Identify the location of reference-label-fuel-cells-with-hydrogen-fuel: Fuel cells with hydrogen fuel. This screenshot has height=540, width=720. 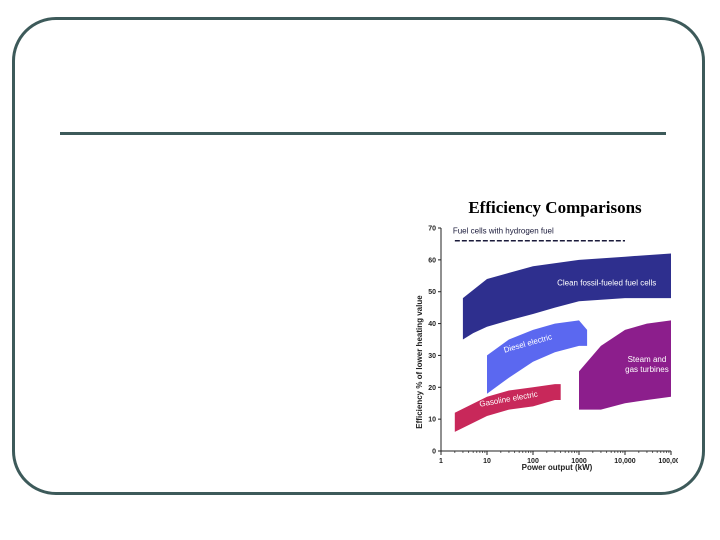
(503, 231).